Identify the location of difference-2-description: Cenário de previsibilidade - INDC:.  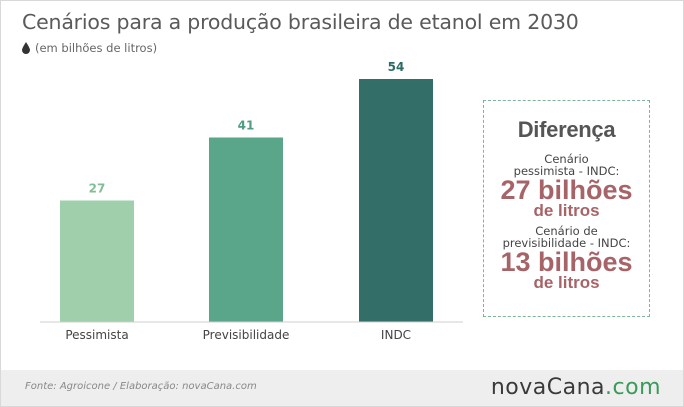
(566, 237).